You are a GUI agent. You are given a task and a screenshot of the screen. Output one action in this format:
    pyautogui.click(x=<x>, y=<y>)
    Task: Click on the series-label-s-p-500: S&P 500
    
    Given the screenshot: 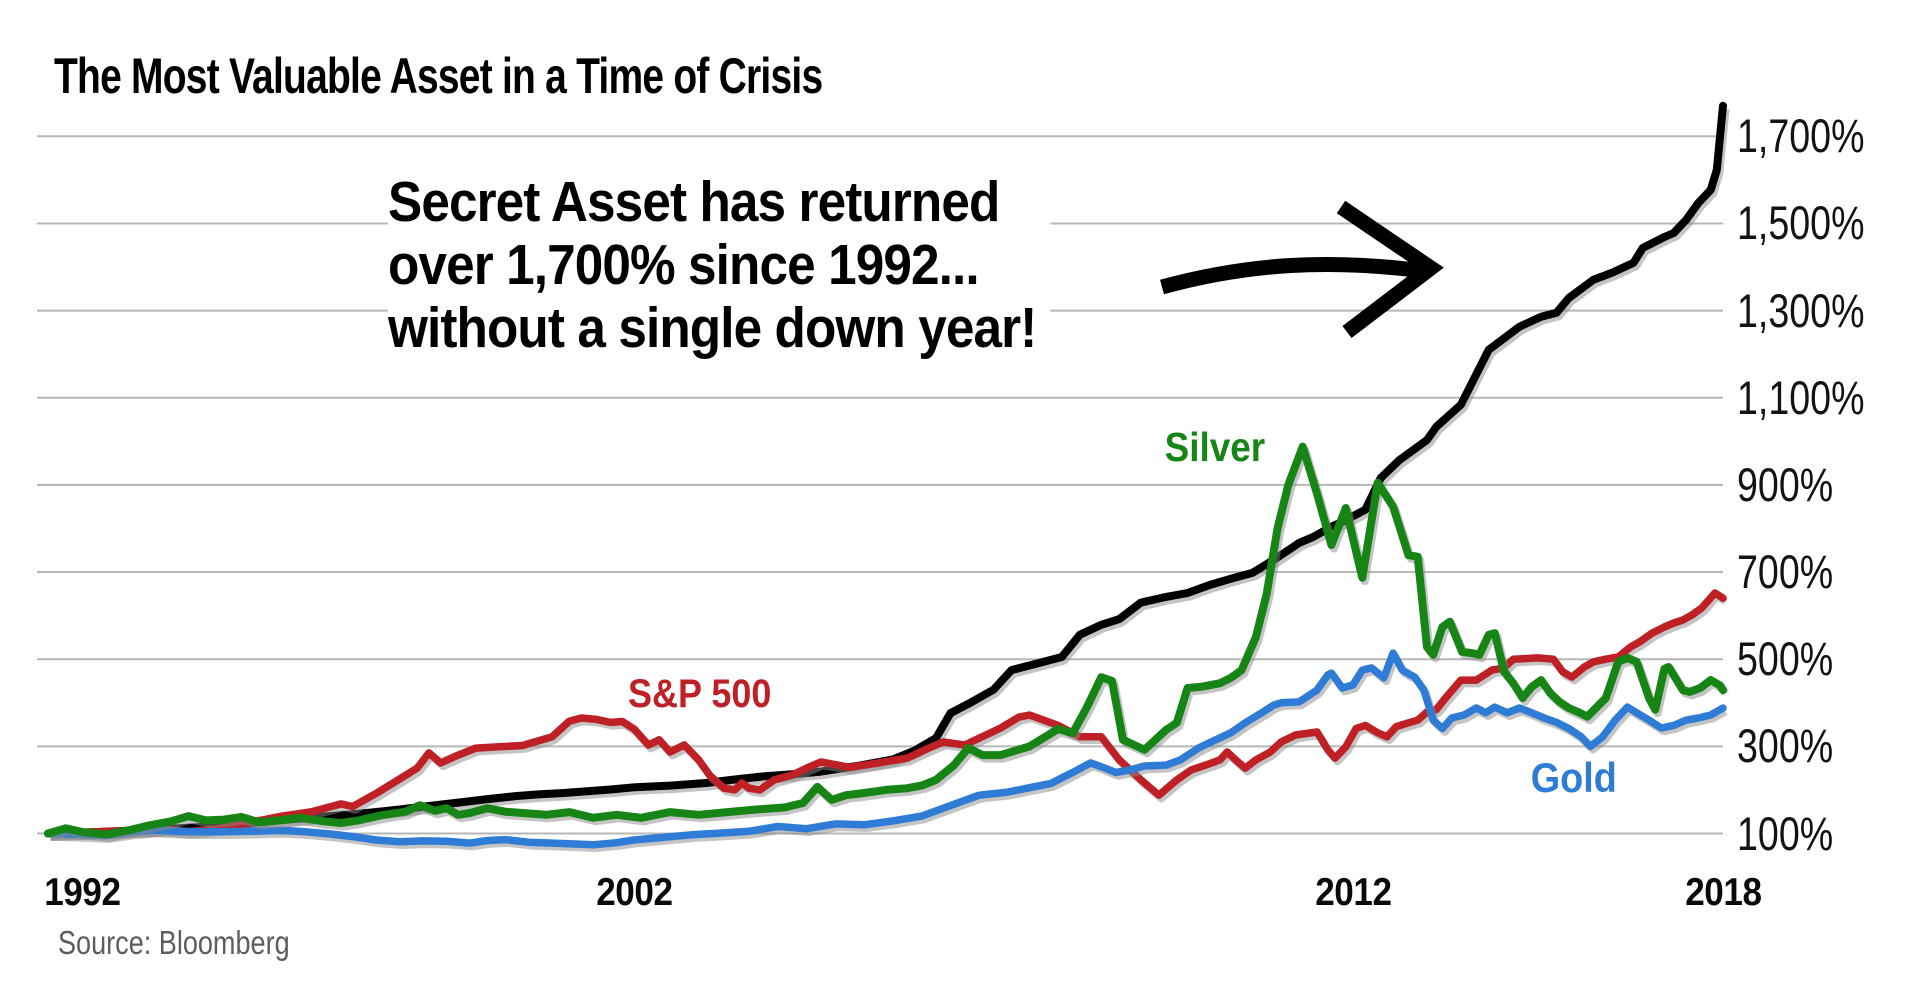 What is the action you would take?
    pyautogui.click(x=700, y=694)
    